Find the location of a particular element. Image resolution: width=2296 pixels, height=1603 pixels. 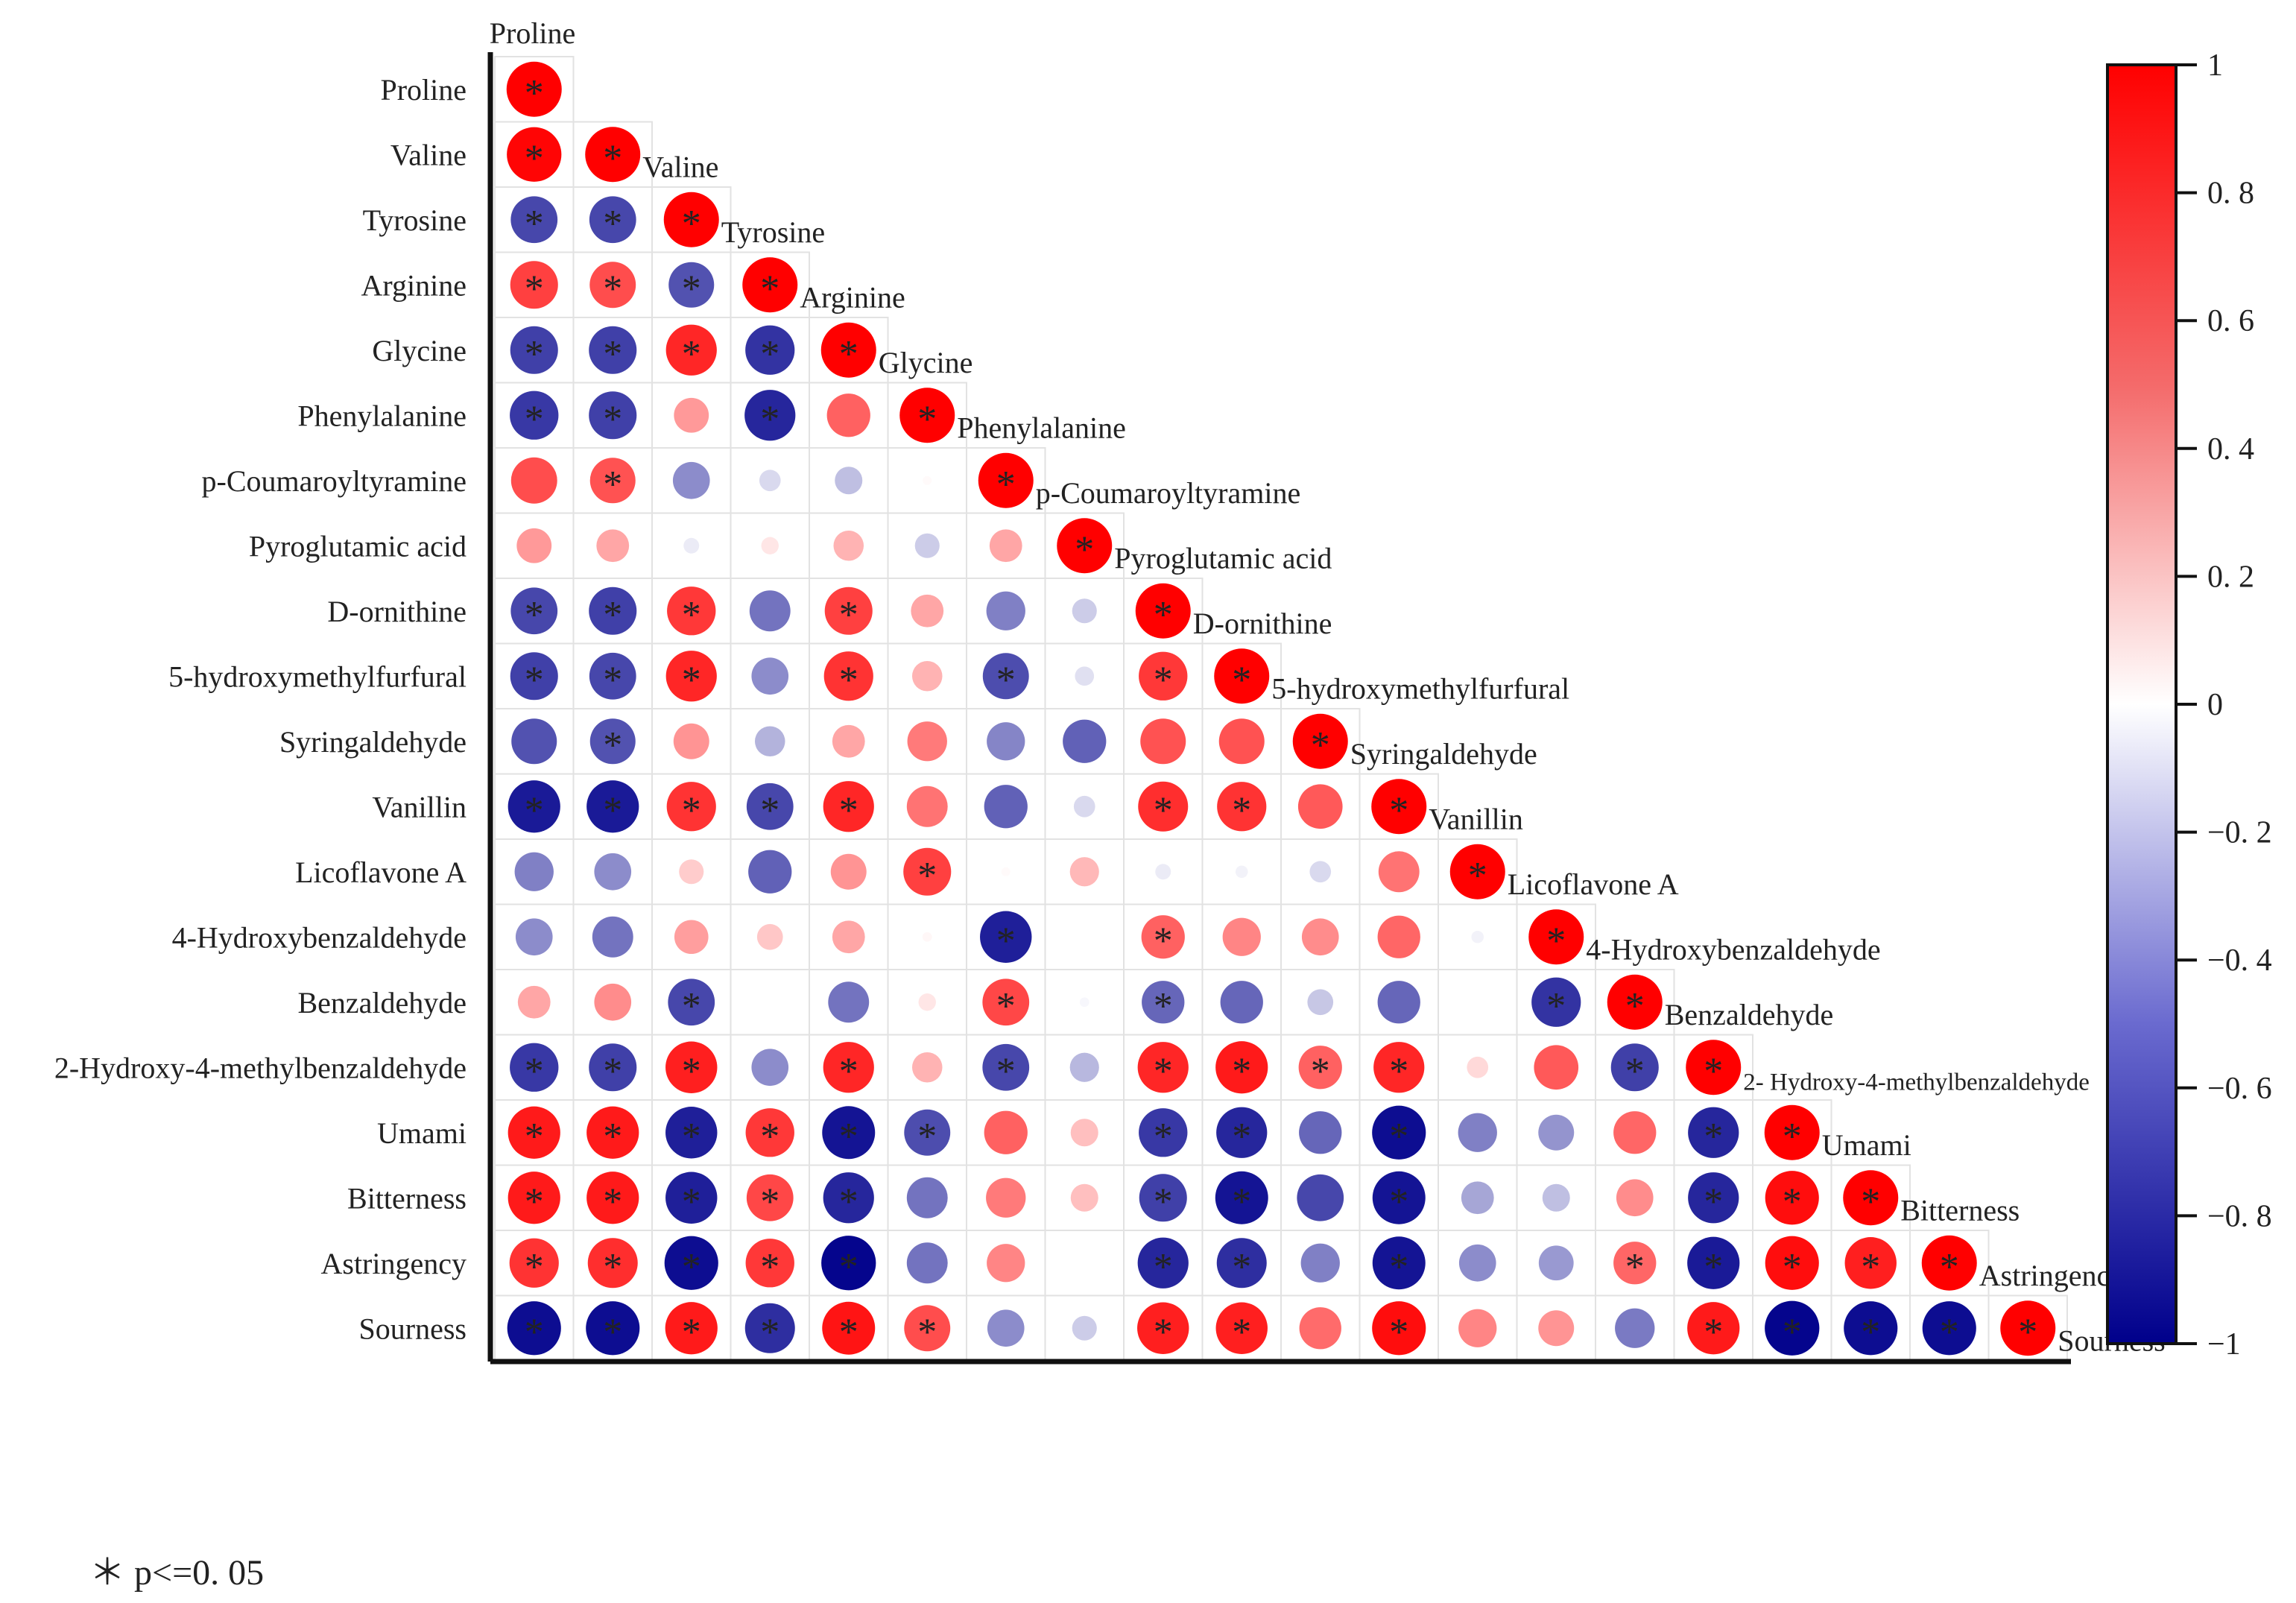

row-label: 4-Hydroxybenzaldehyde is located at coordinates (319, 937).